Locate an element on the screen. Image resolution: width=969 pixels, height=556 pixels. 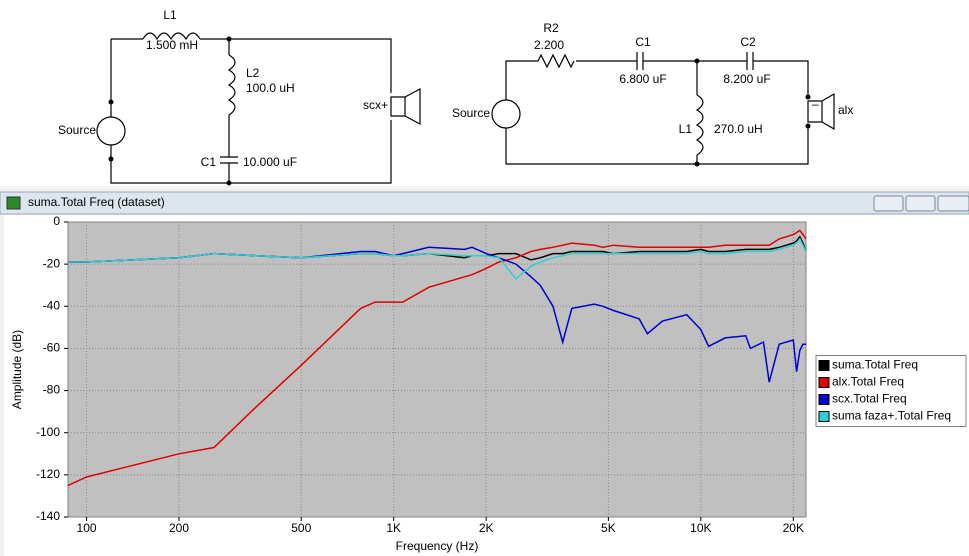
y-tick-label: -140 is located at coordinates (48, 516).